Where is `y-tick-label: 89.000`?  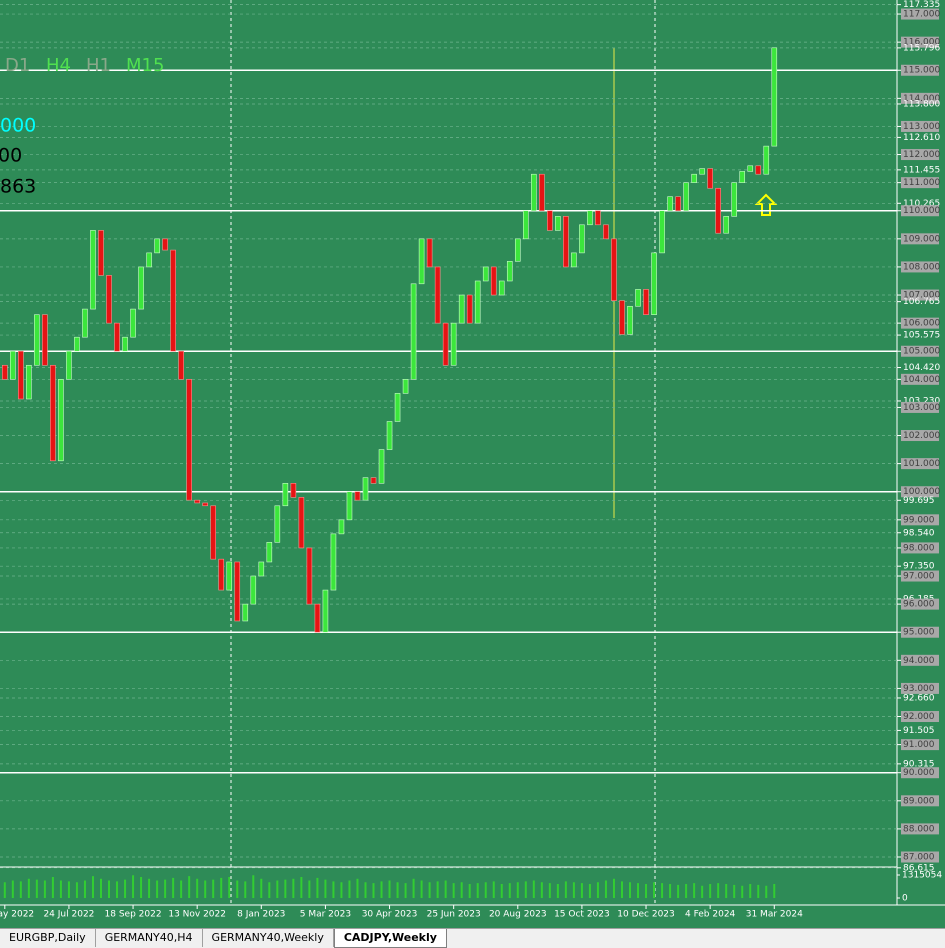 y-tick-label: 89.000 is located at coordinates (919, 801).